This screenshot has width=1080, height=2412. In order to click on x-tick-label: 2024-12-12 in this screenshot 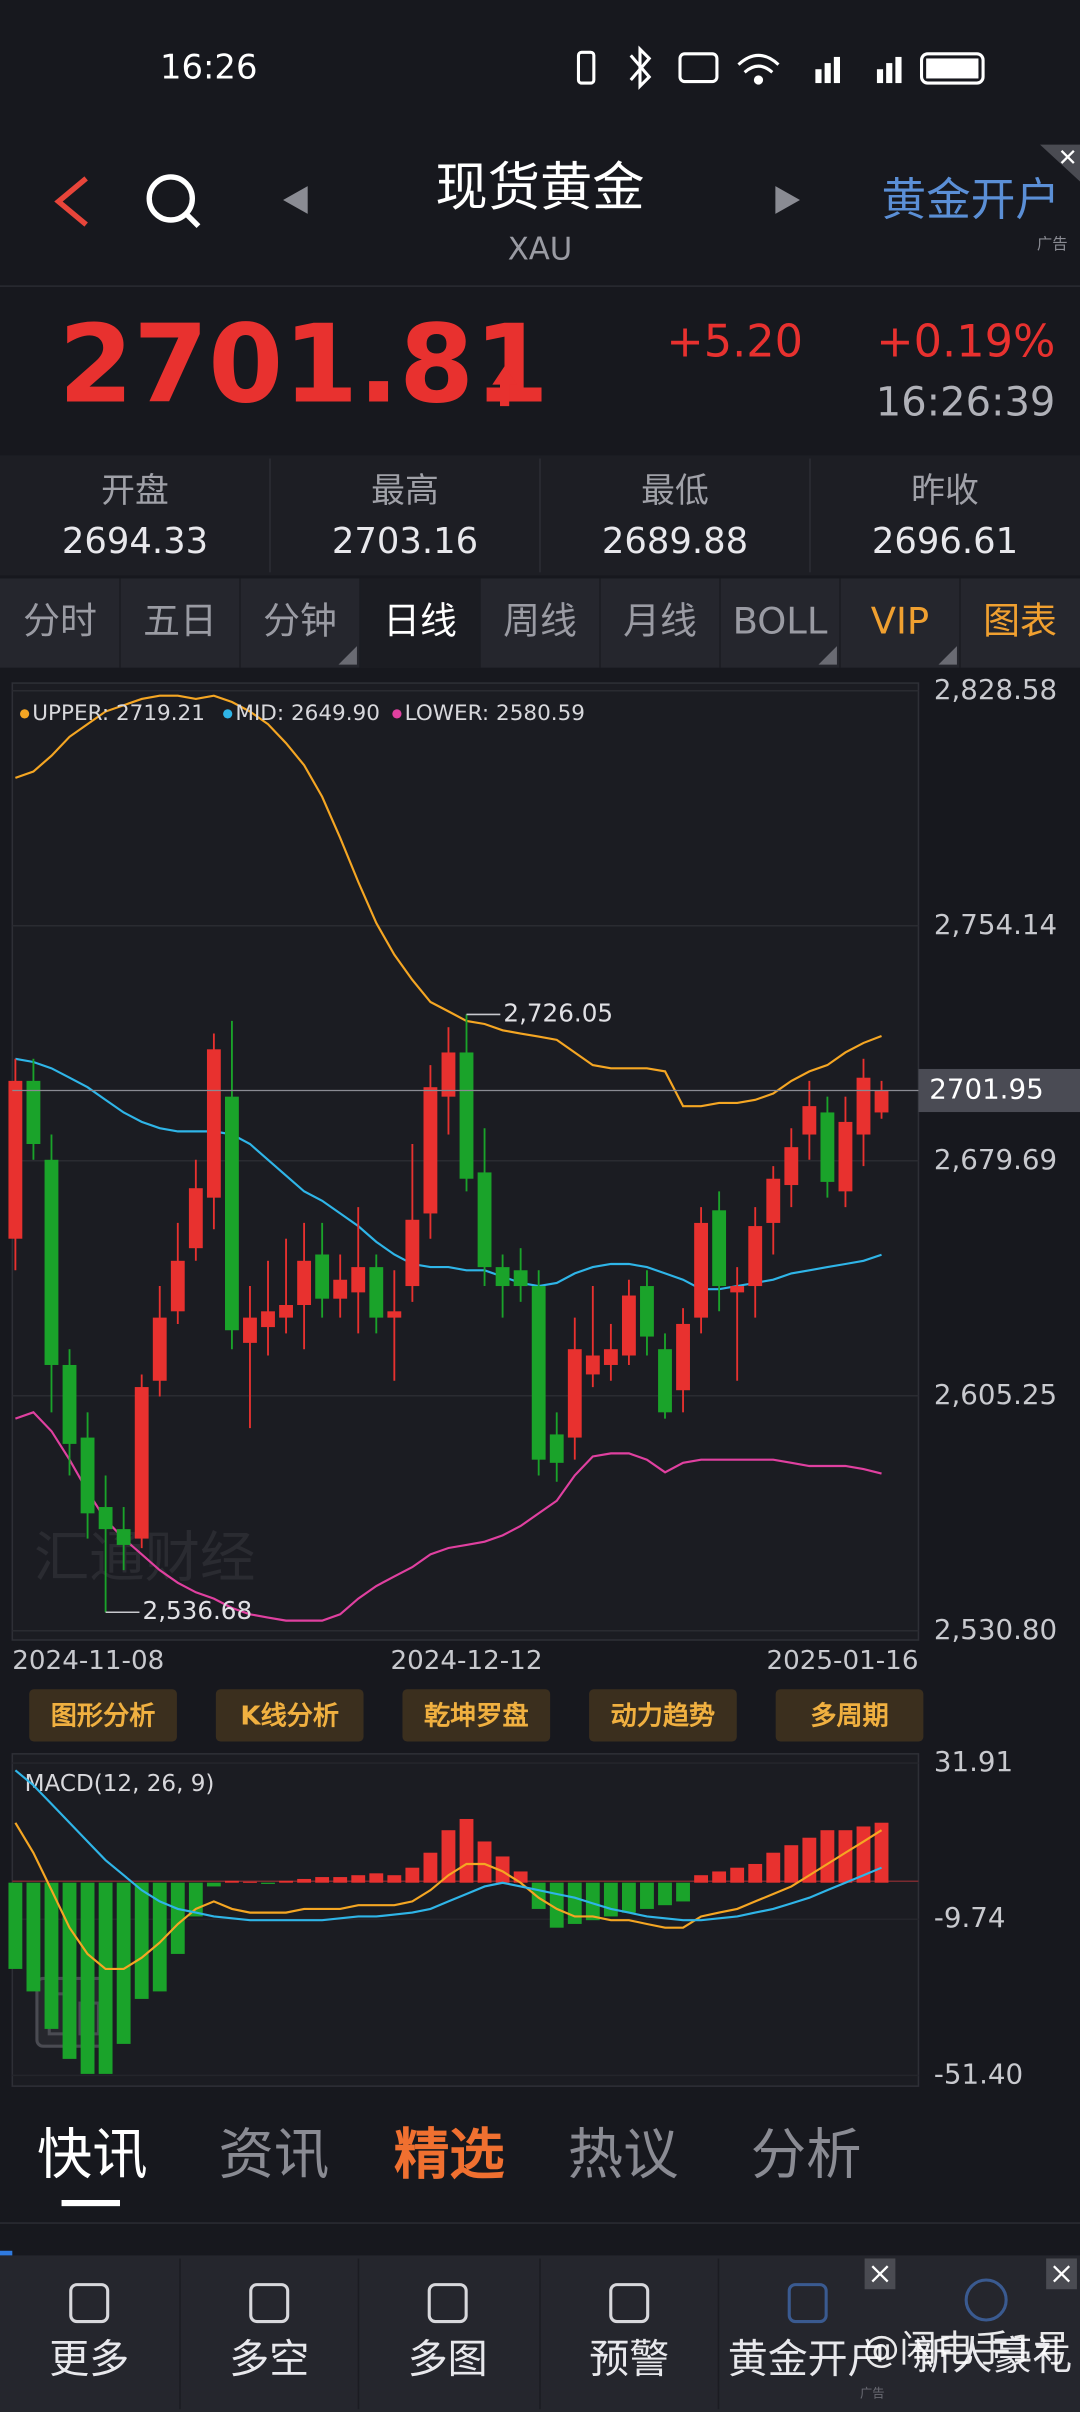, I will do `click(467, 1661)`.